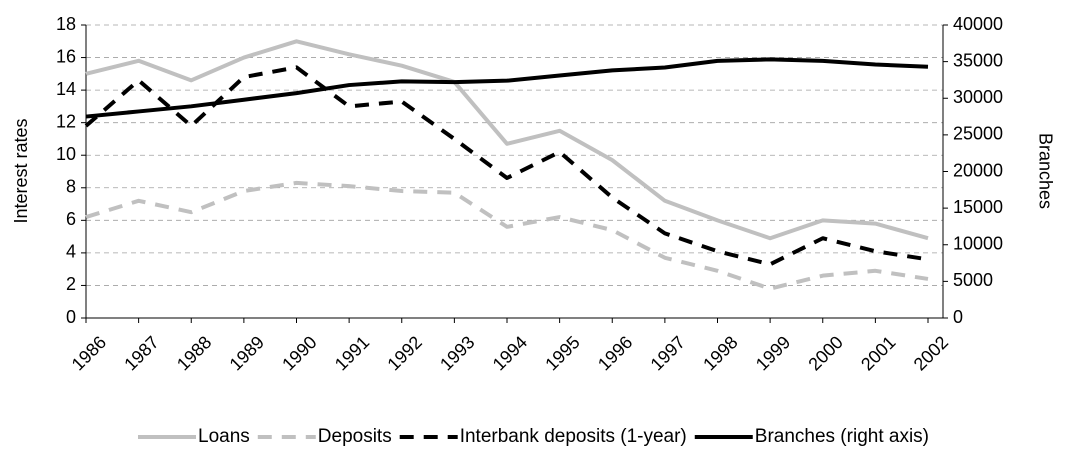 The height and width of the screenshot is (452, 1067). Describe the element at coordinates (878, 353) in the screenshot. I see `x-tick-label: 2001` at that location.